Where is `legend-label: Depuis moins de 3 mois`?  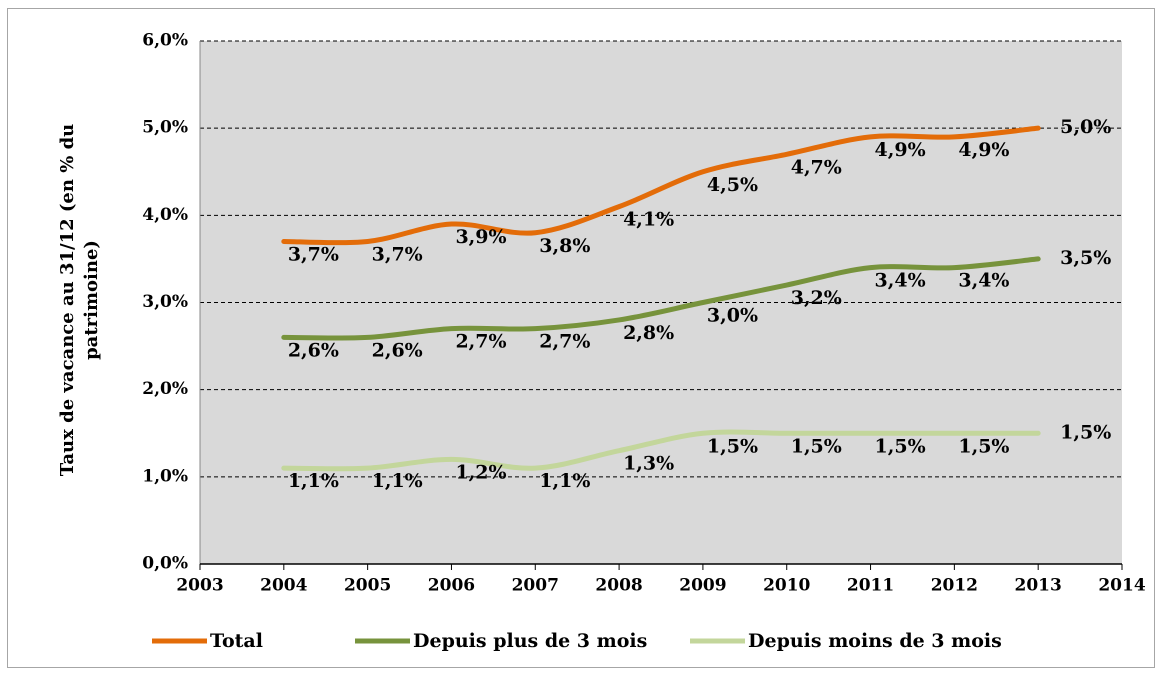
legend-label: Depuis moins de 3 mois is located at coordinates (875, 641).